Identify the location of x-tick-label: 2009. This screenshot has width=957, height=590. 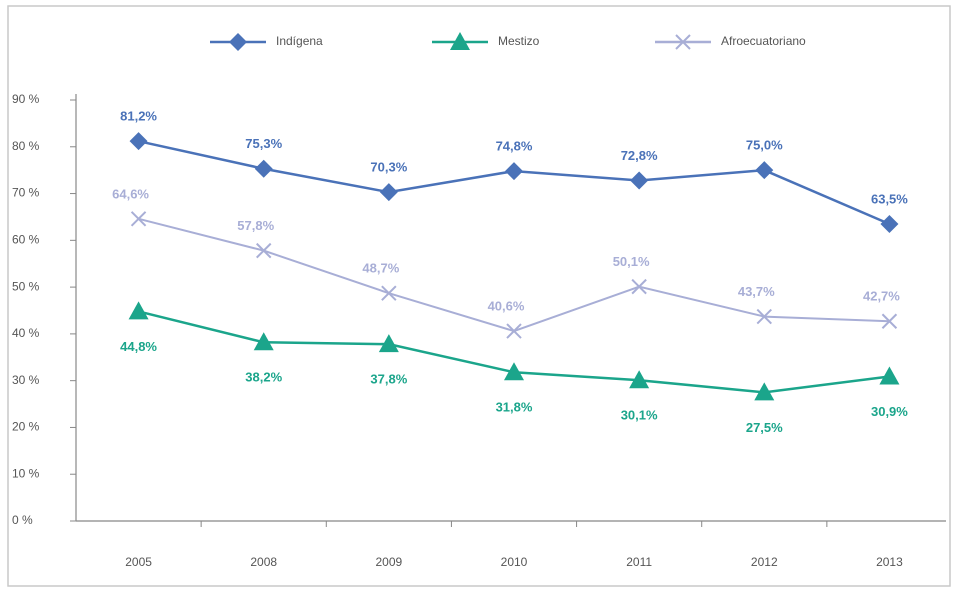
(389, 562).